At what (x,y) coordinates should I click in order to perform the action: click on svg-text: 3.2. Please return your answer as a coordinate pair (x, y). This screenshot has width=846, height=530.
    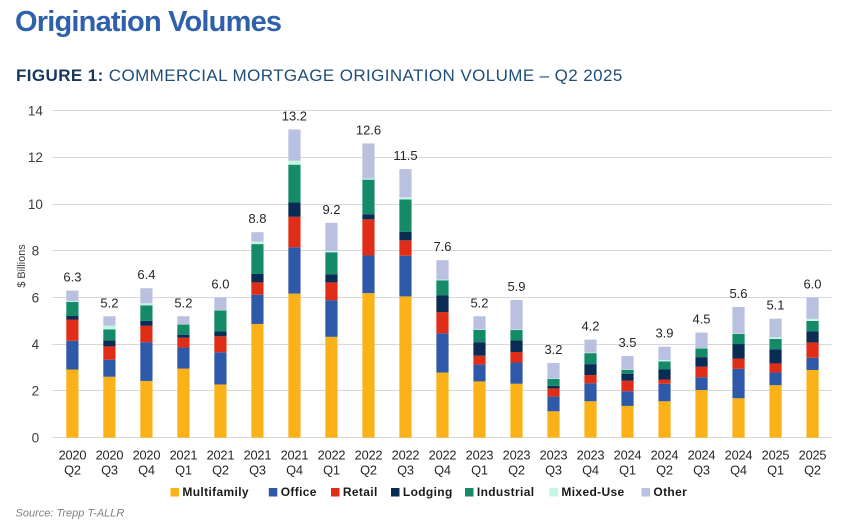
    Looking at the image, I should click on (553, 349).